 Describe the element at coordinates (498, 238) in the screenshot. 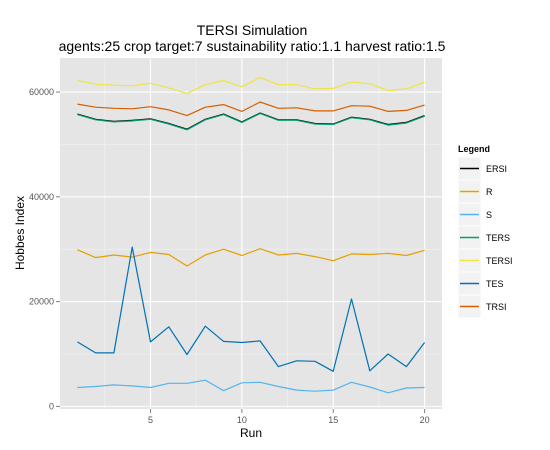

I see `legend-label-ters: TERS` at that location.